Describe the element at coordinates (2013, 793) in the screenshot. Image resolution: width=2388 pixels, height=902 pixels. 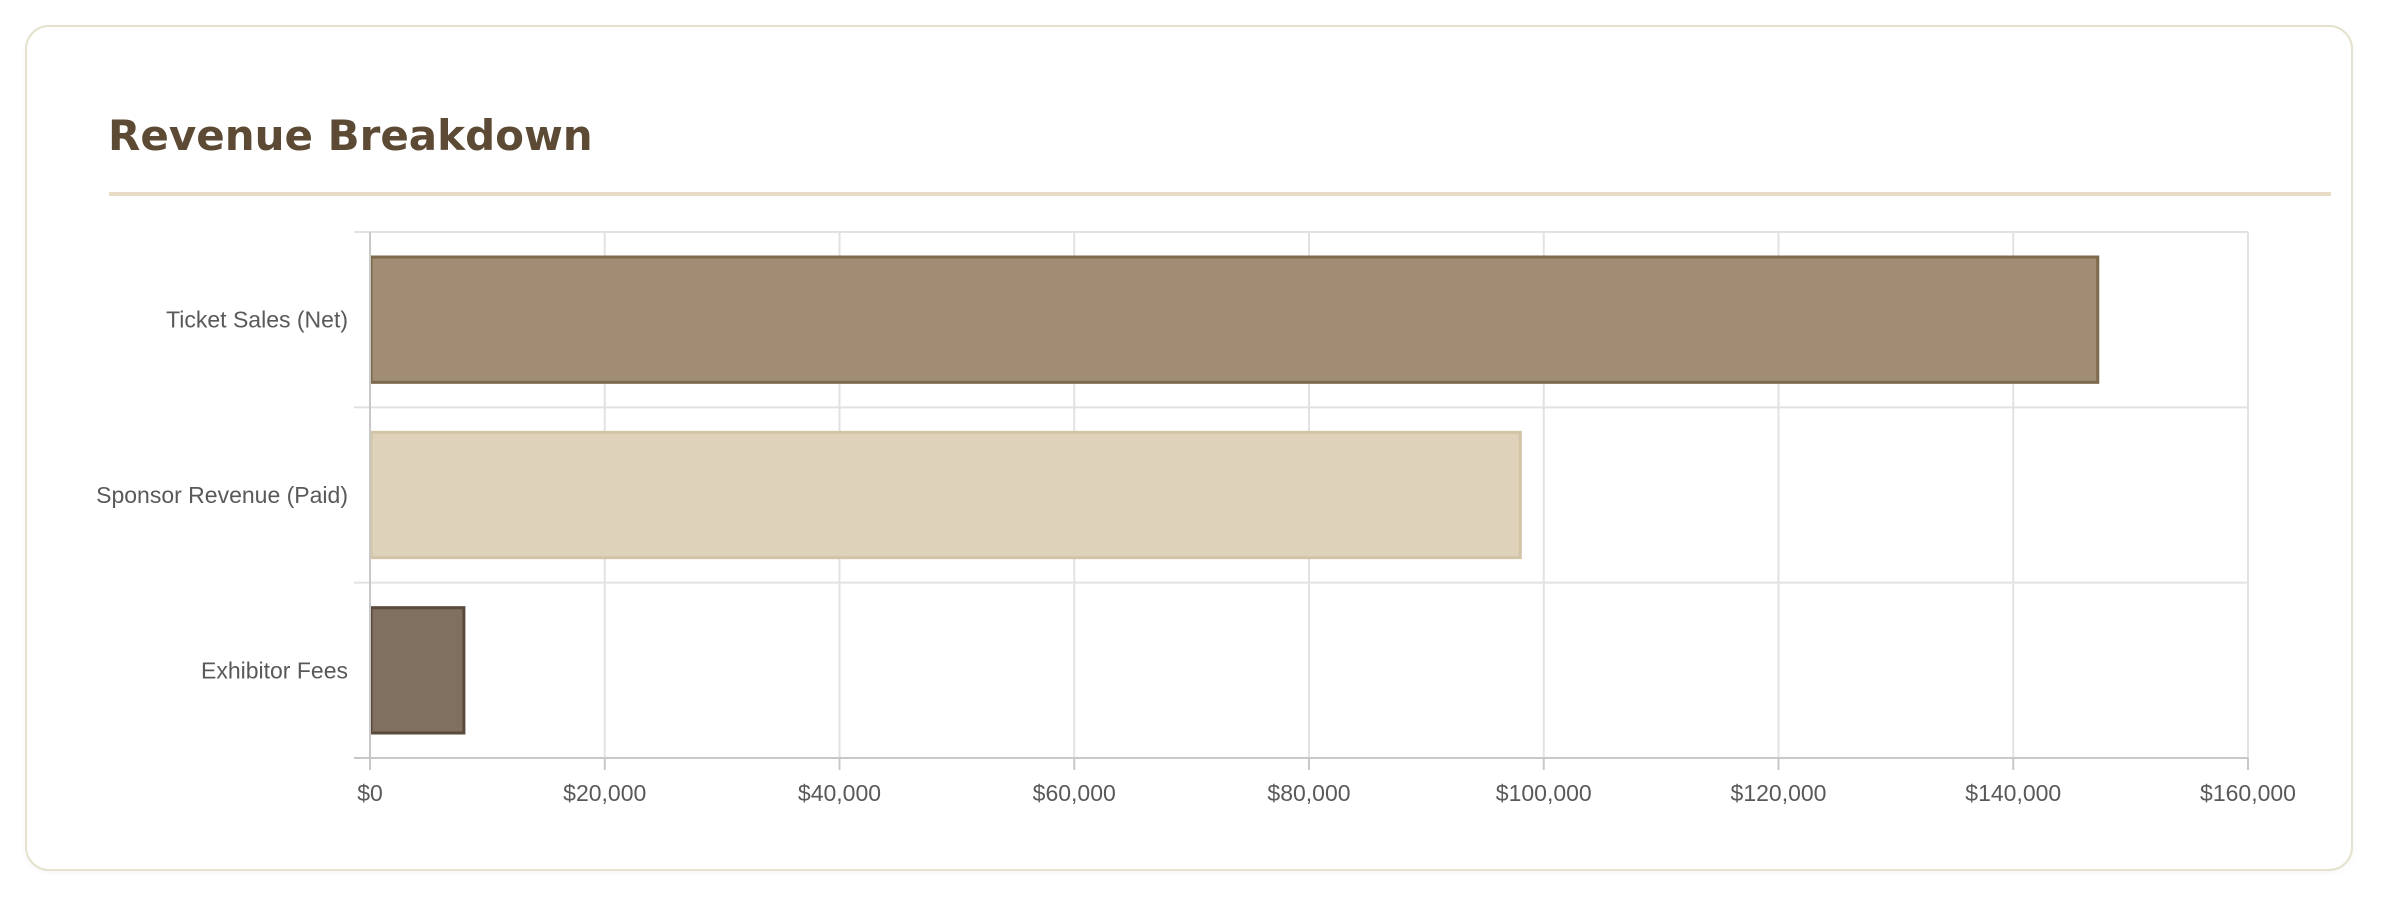
I see `x-tick-label: $140,000` at that location.